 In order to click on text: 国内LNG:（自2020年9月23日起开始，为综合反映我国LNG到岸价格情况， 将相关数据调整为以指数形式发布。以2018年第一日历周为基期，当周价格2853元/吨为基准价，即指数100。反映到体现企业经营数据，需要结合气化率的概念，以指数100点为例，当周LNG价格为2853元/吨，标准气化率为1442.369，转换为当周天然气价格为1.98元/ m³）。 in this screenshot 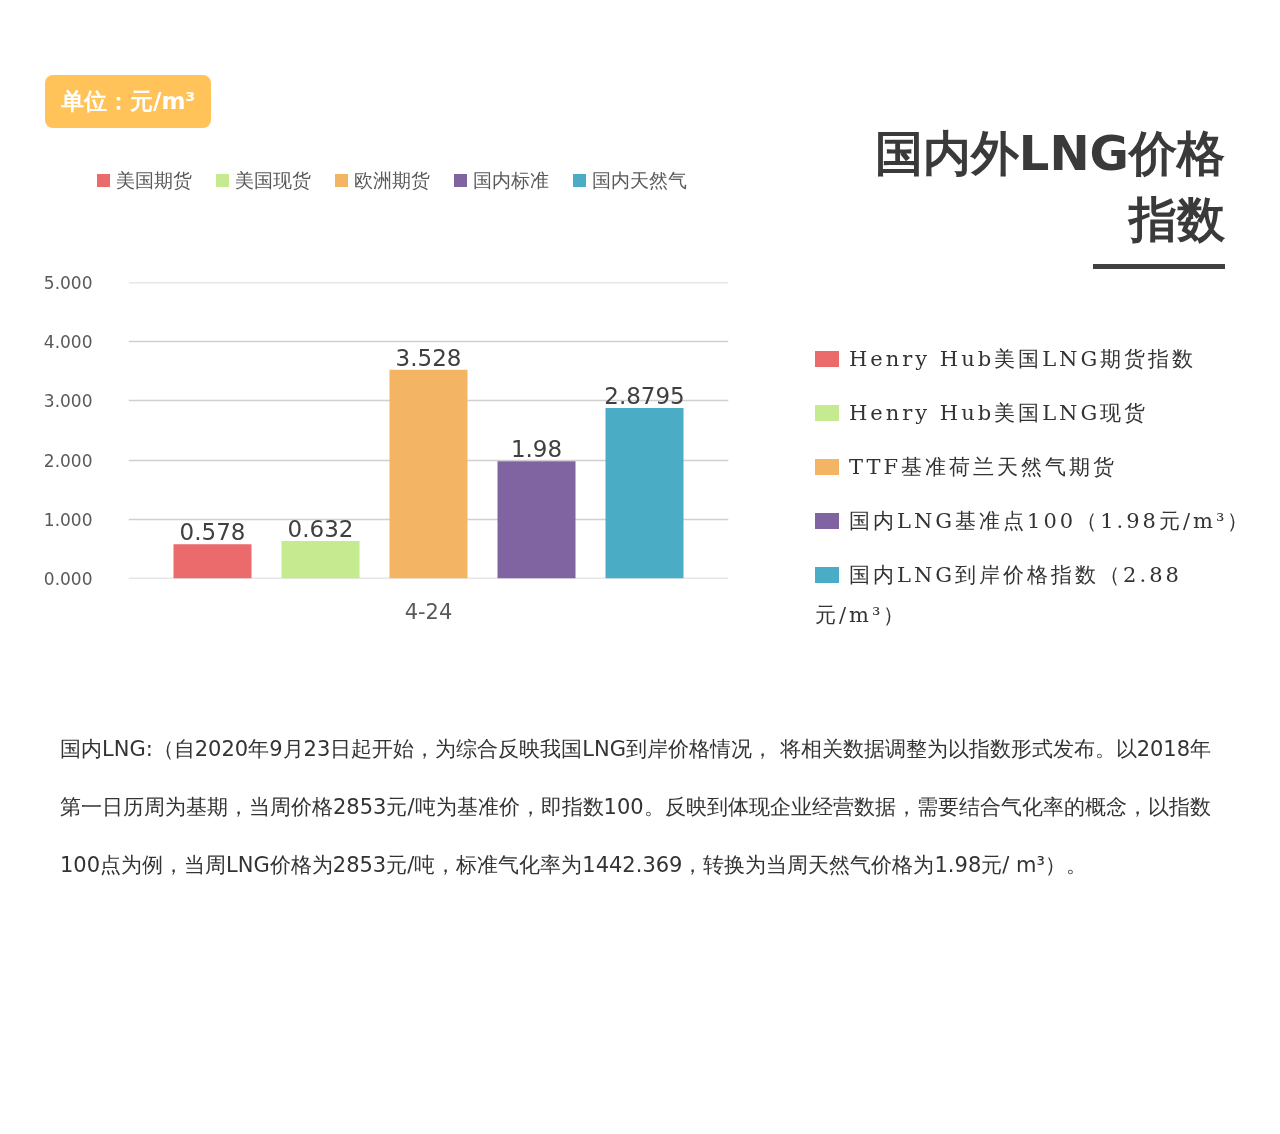, I will do `click(636, 807)`.